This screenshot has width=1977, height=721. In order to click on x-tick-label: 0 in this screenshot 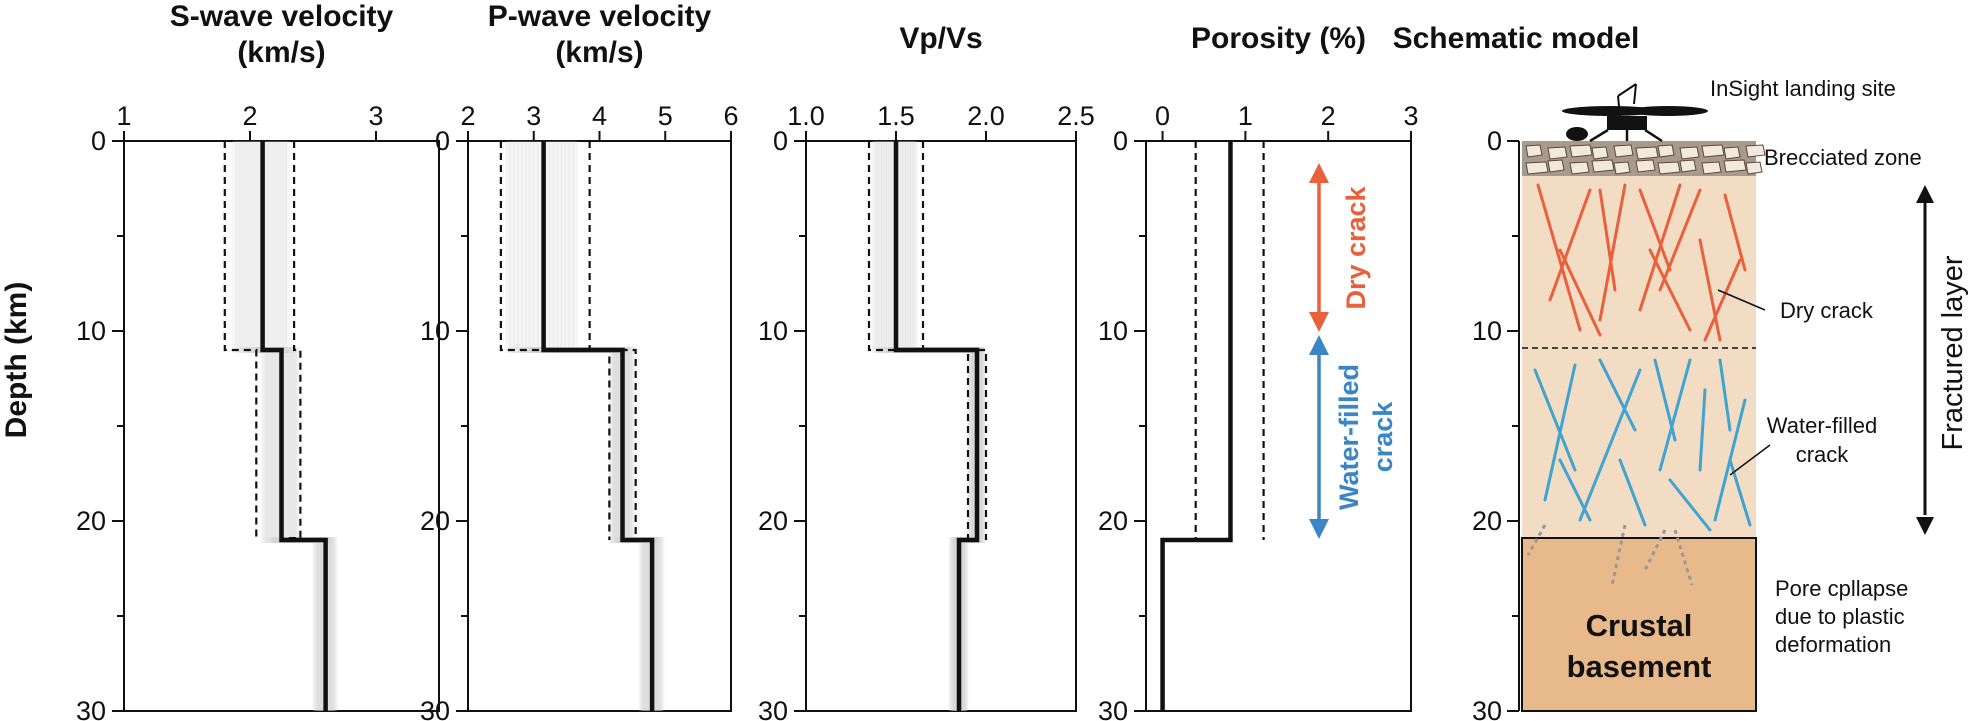, I will do `click(1162, 116)`.